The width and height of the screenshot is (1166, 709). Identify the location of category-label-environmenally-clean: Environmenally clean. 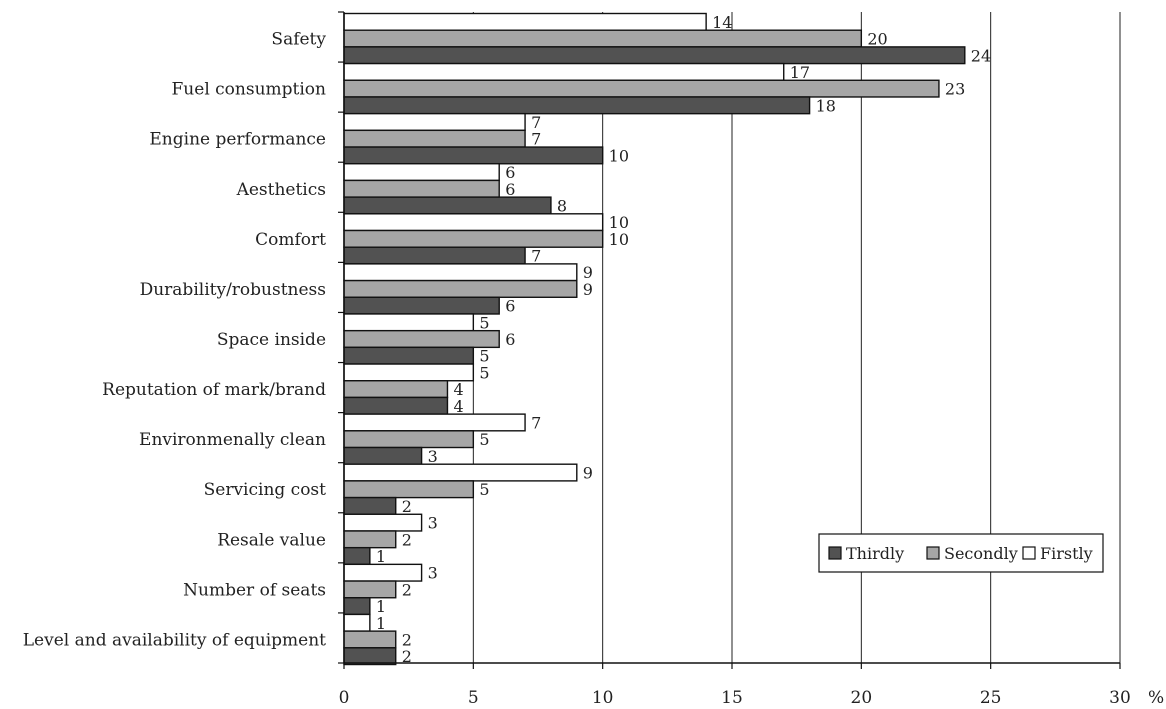
(232, 440).